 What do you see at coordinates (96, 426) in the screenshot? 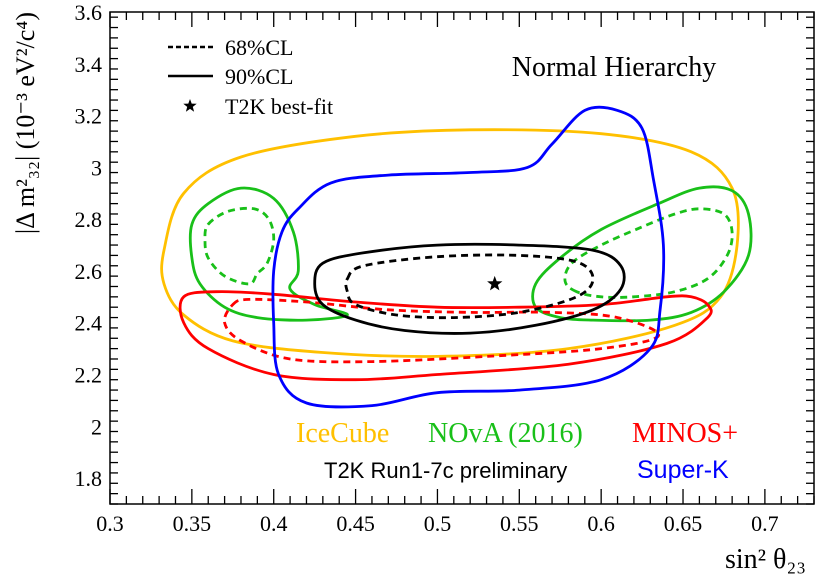
I see `y-tick-label: 2` at bounding box center [96, 426].